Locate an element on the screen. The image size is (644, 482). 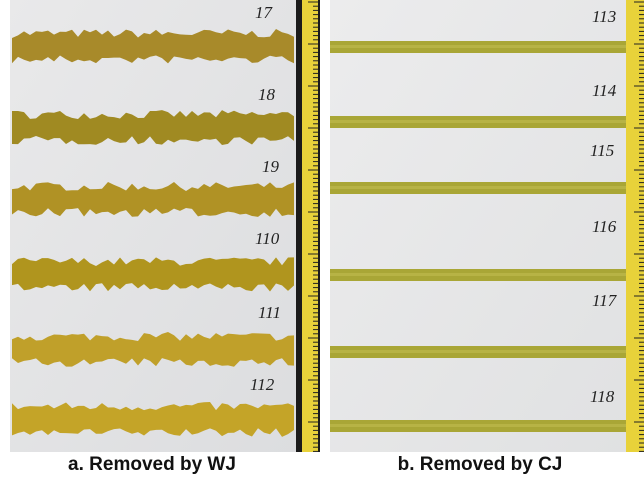
sample-label: 114 is located at coordinates (604, 90).